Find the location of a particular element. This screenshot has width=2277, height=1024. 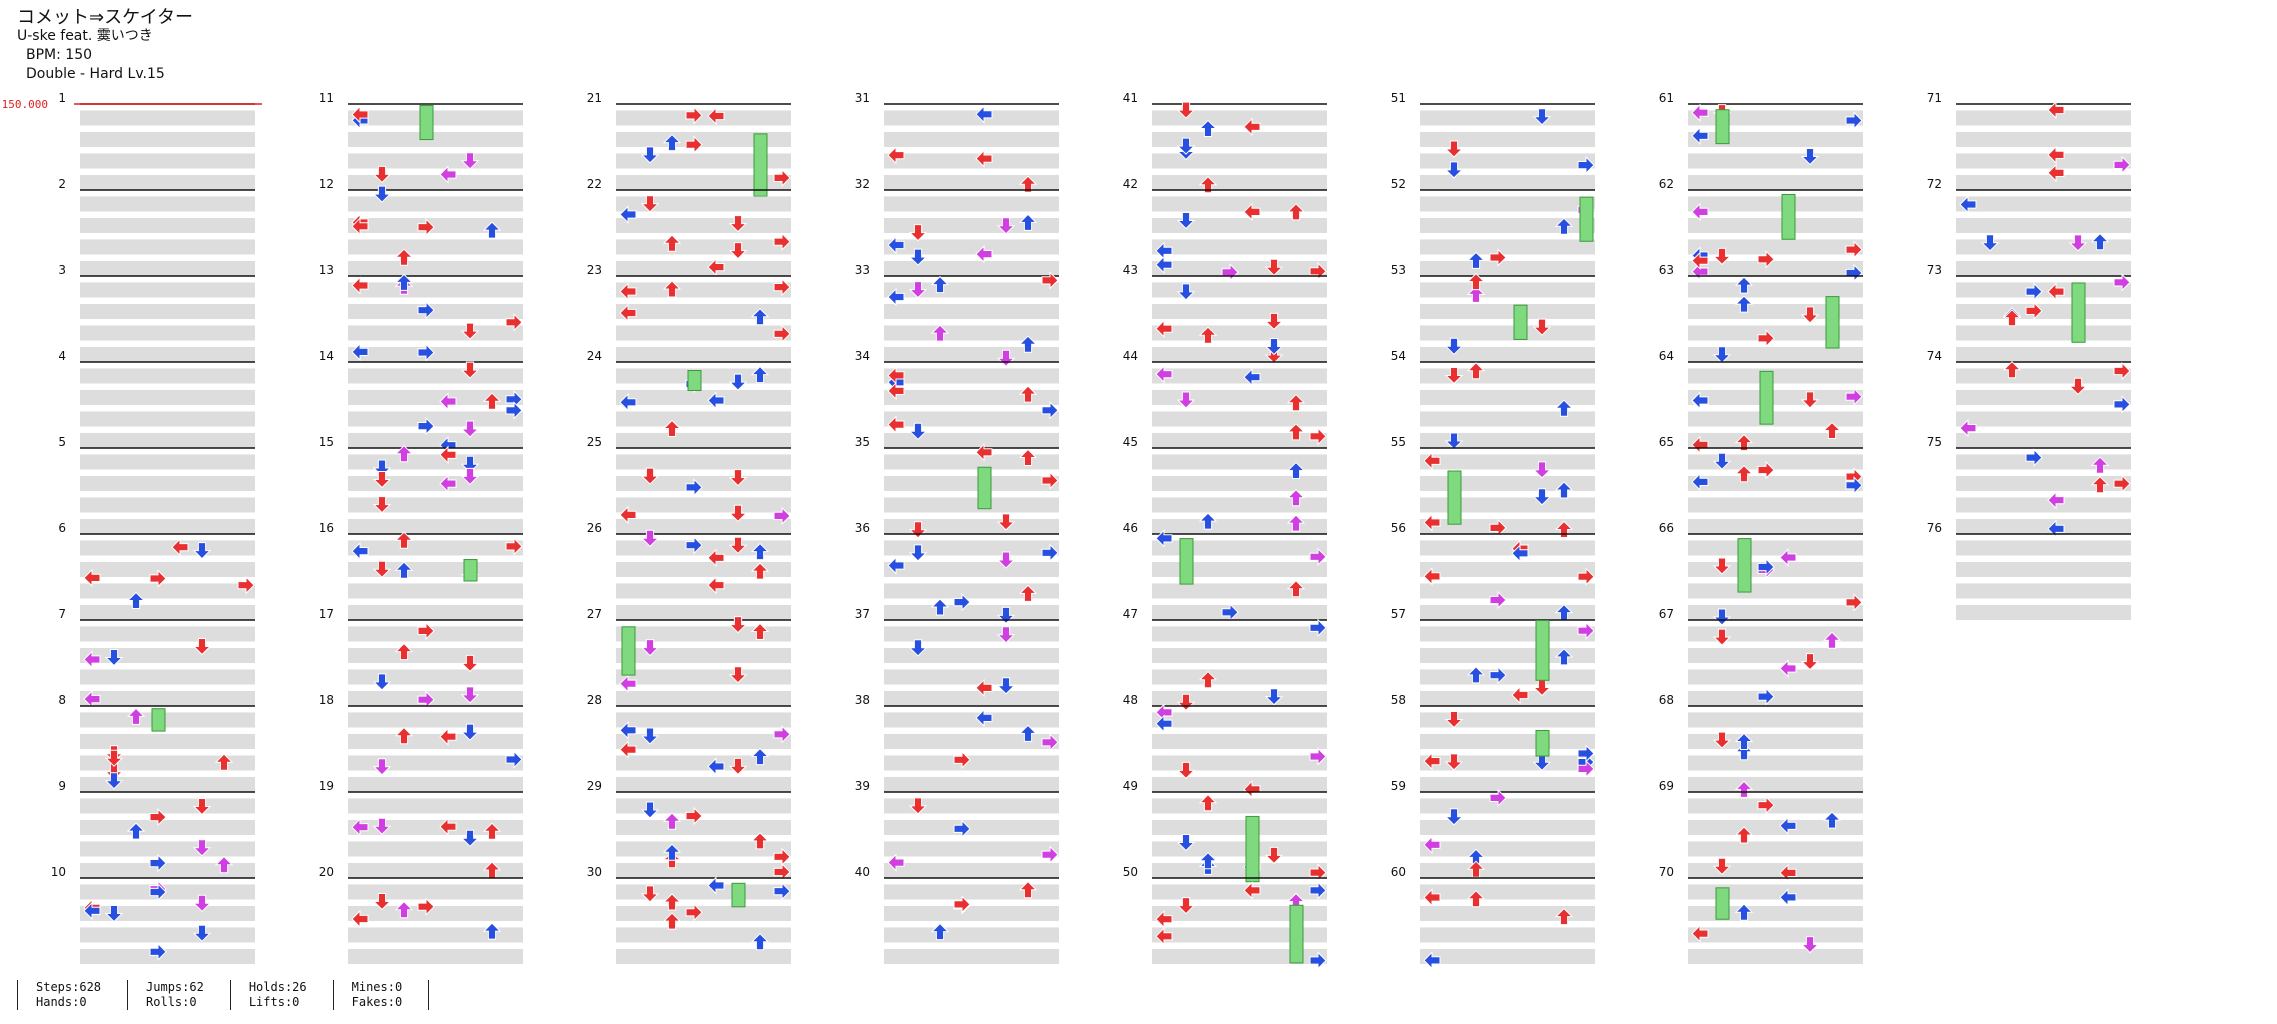

measure-number: 33 is located at coordinates (862, 270).